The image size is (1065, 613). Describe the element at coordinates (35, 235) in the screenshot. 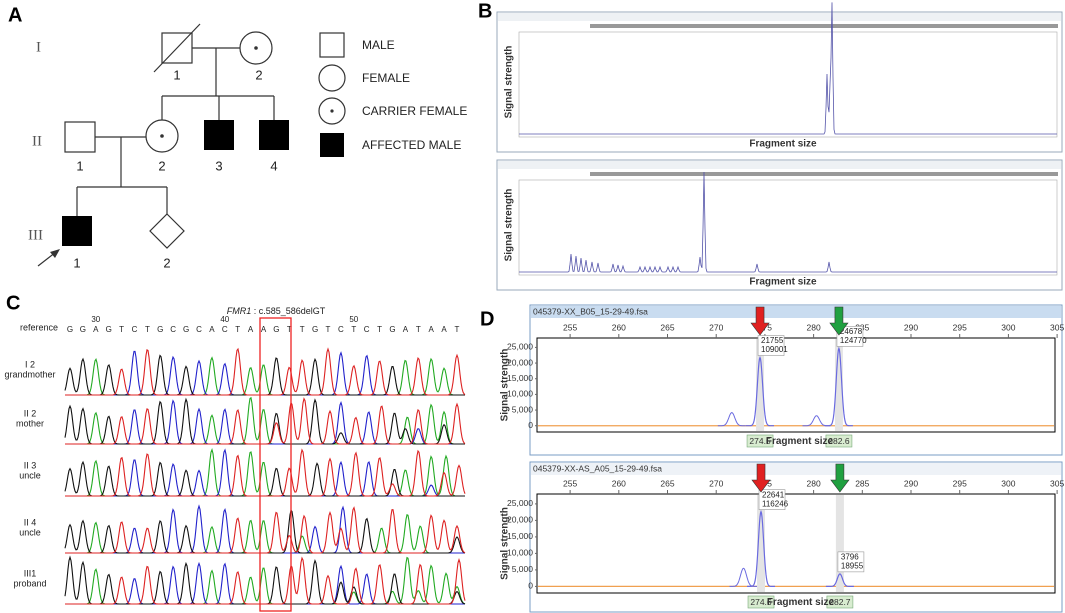

I see `generation-label: III` at that location.